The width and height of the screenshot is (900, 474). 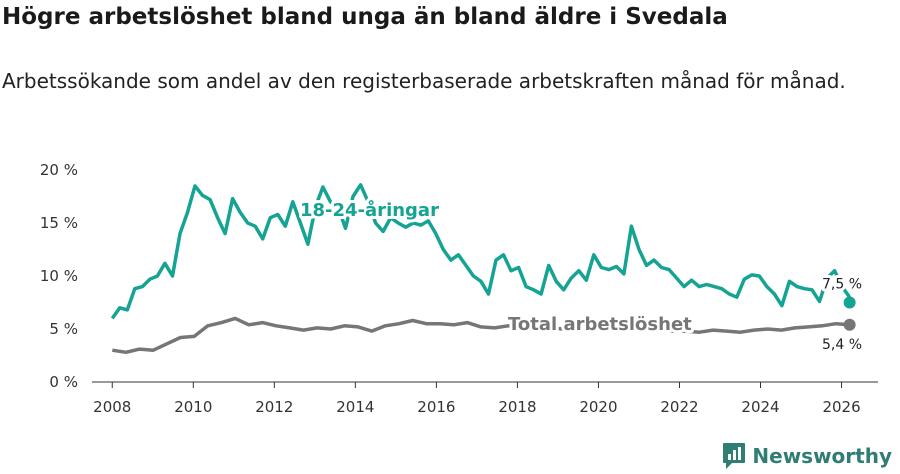 What do you see at coordinates (481, 335) in the screenshot?
I see `series-line-total` at bounding box center [481, 335].